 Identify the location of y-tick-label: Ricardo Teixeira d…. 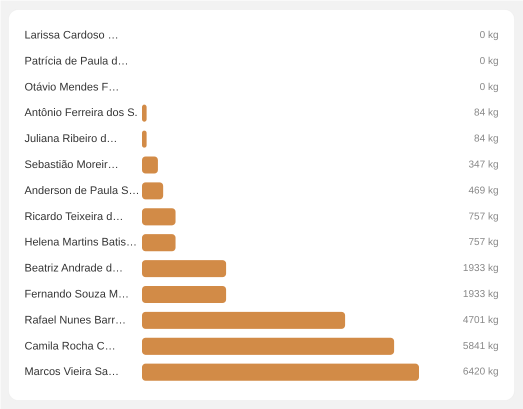
(74, 216).